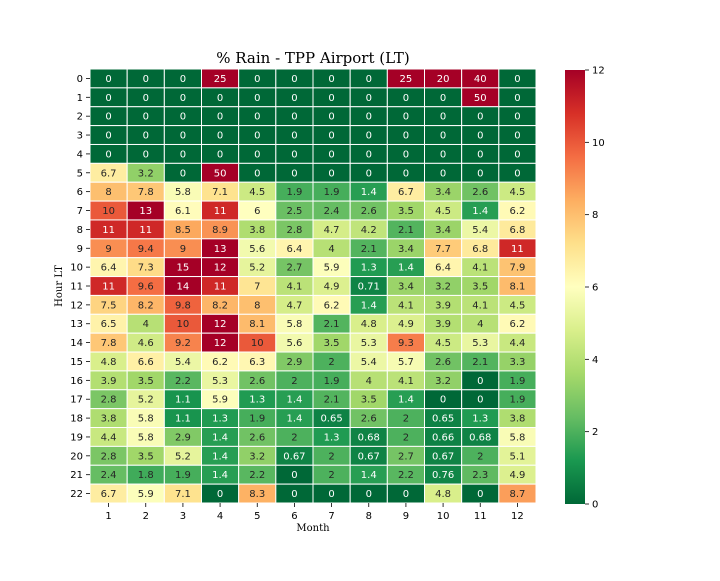  I want to click on cell-value-label: 6.2, so click(517, 324).